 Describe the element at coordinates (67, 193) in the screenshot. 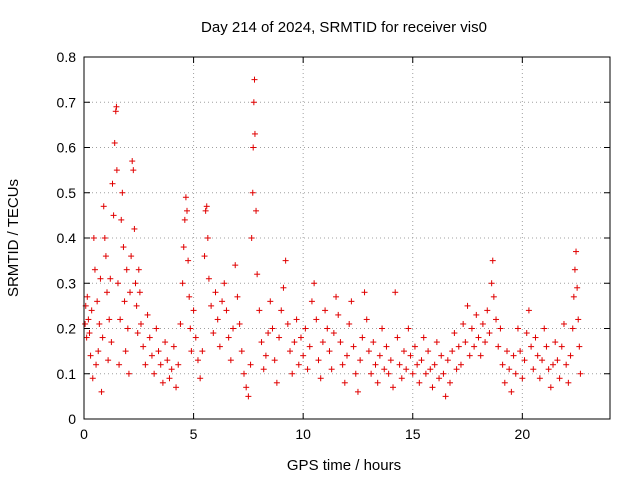

I see `y-tick-label: 0.5` at that location.